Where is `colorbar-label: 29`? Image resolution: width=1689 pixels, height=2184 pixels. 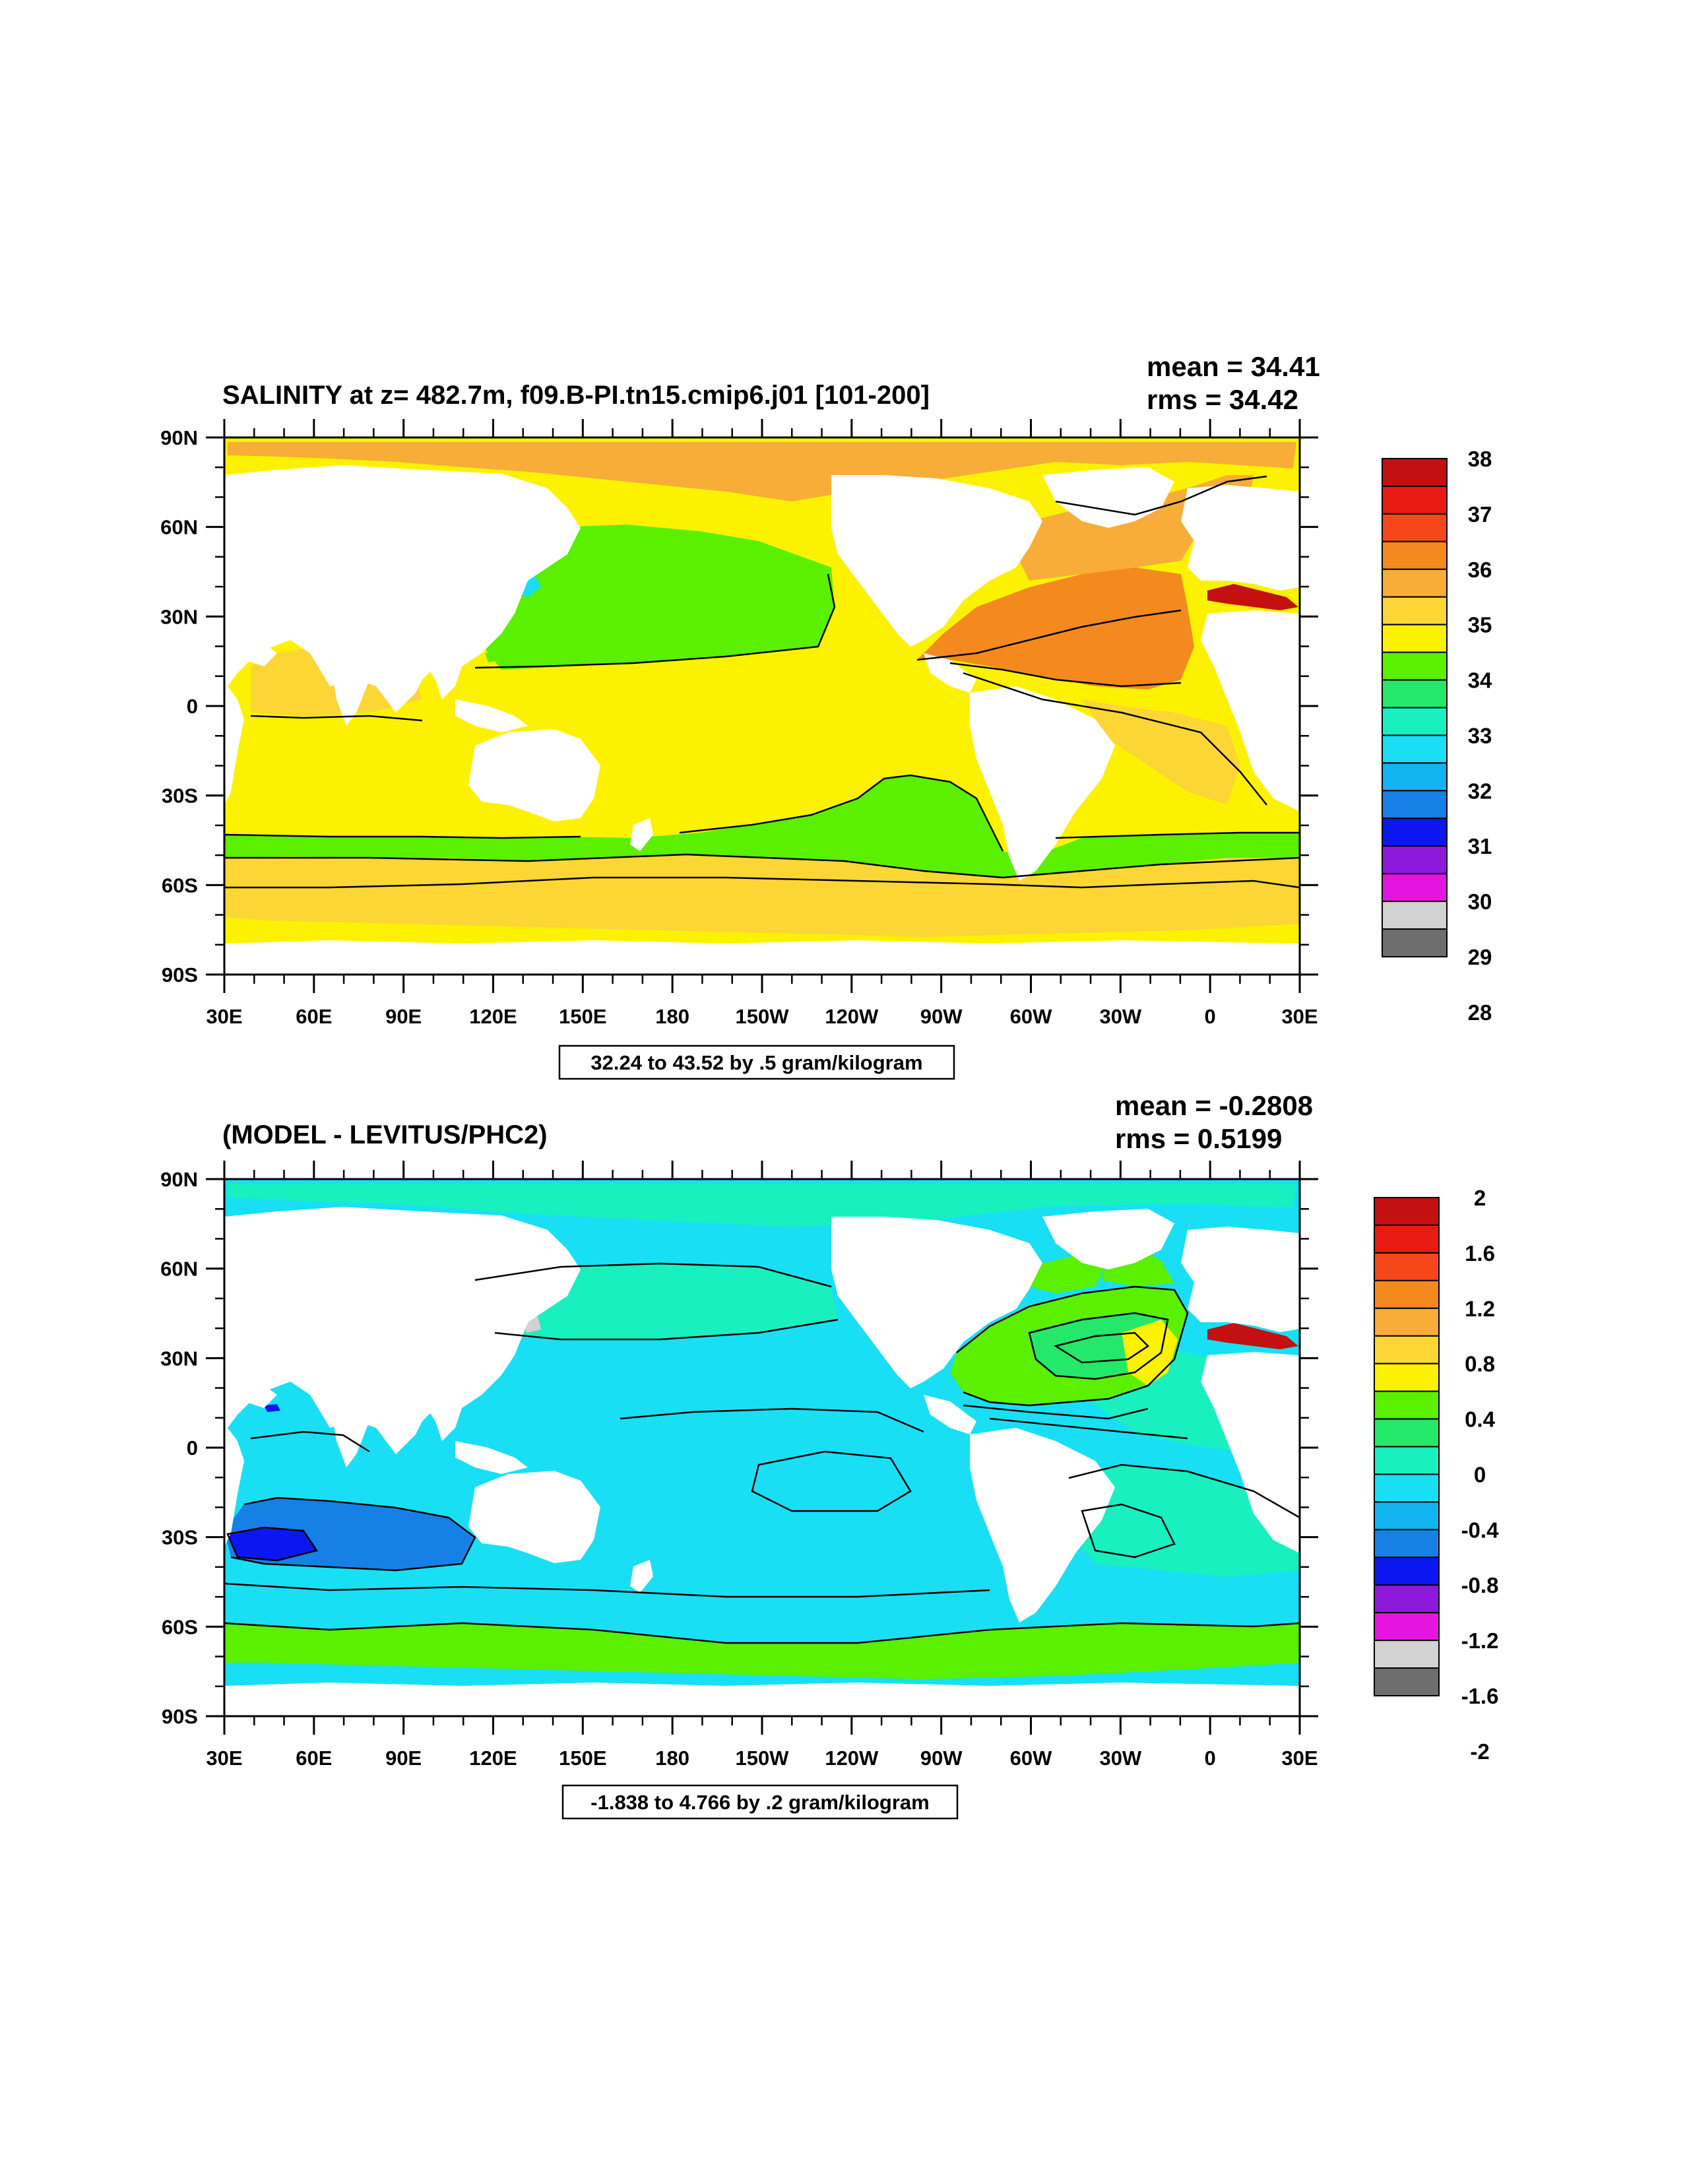 colorbar-label: 29 is located at coordinates (1480, 957).